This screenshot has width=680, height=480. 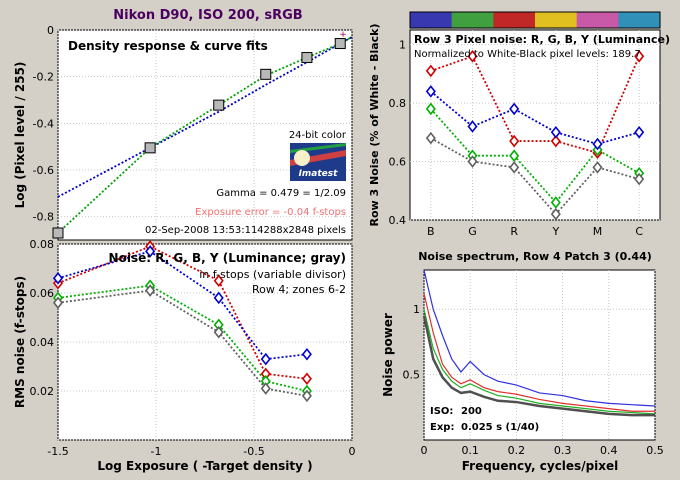 What do you see at coordinates (43, 77) in the screenshot?
I see `y-tick-label: -0.2` at bounding box center [43, 77].